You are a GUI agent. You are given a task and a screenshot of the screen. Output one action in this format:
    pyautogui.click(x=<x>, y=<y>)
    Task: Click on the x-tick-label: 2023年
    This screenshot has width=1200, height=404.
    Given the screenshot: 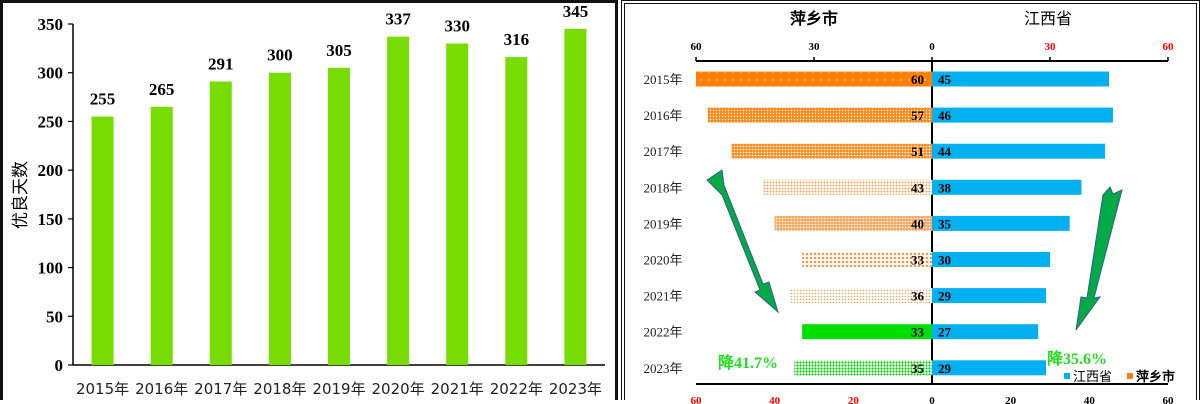 What is the action you would take?
    pyautogui.click(x=575, y=389)
    